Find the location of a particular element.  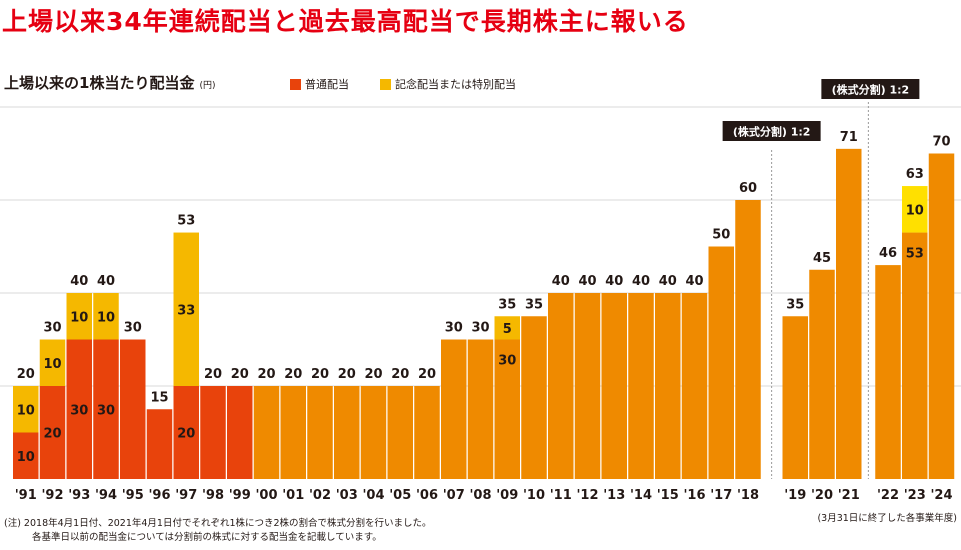

data-label-special: 33 is located at coordinates (186, 310).